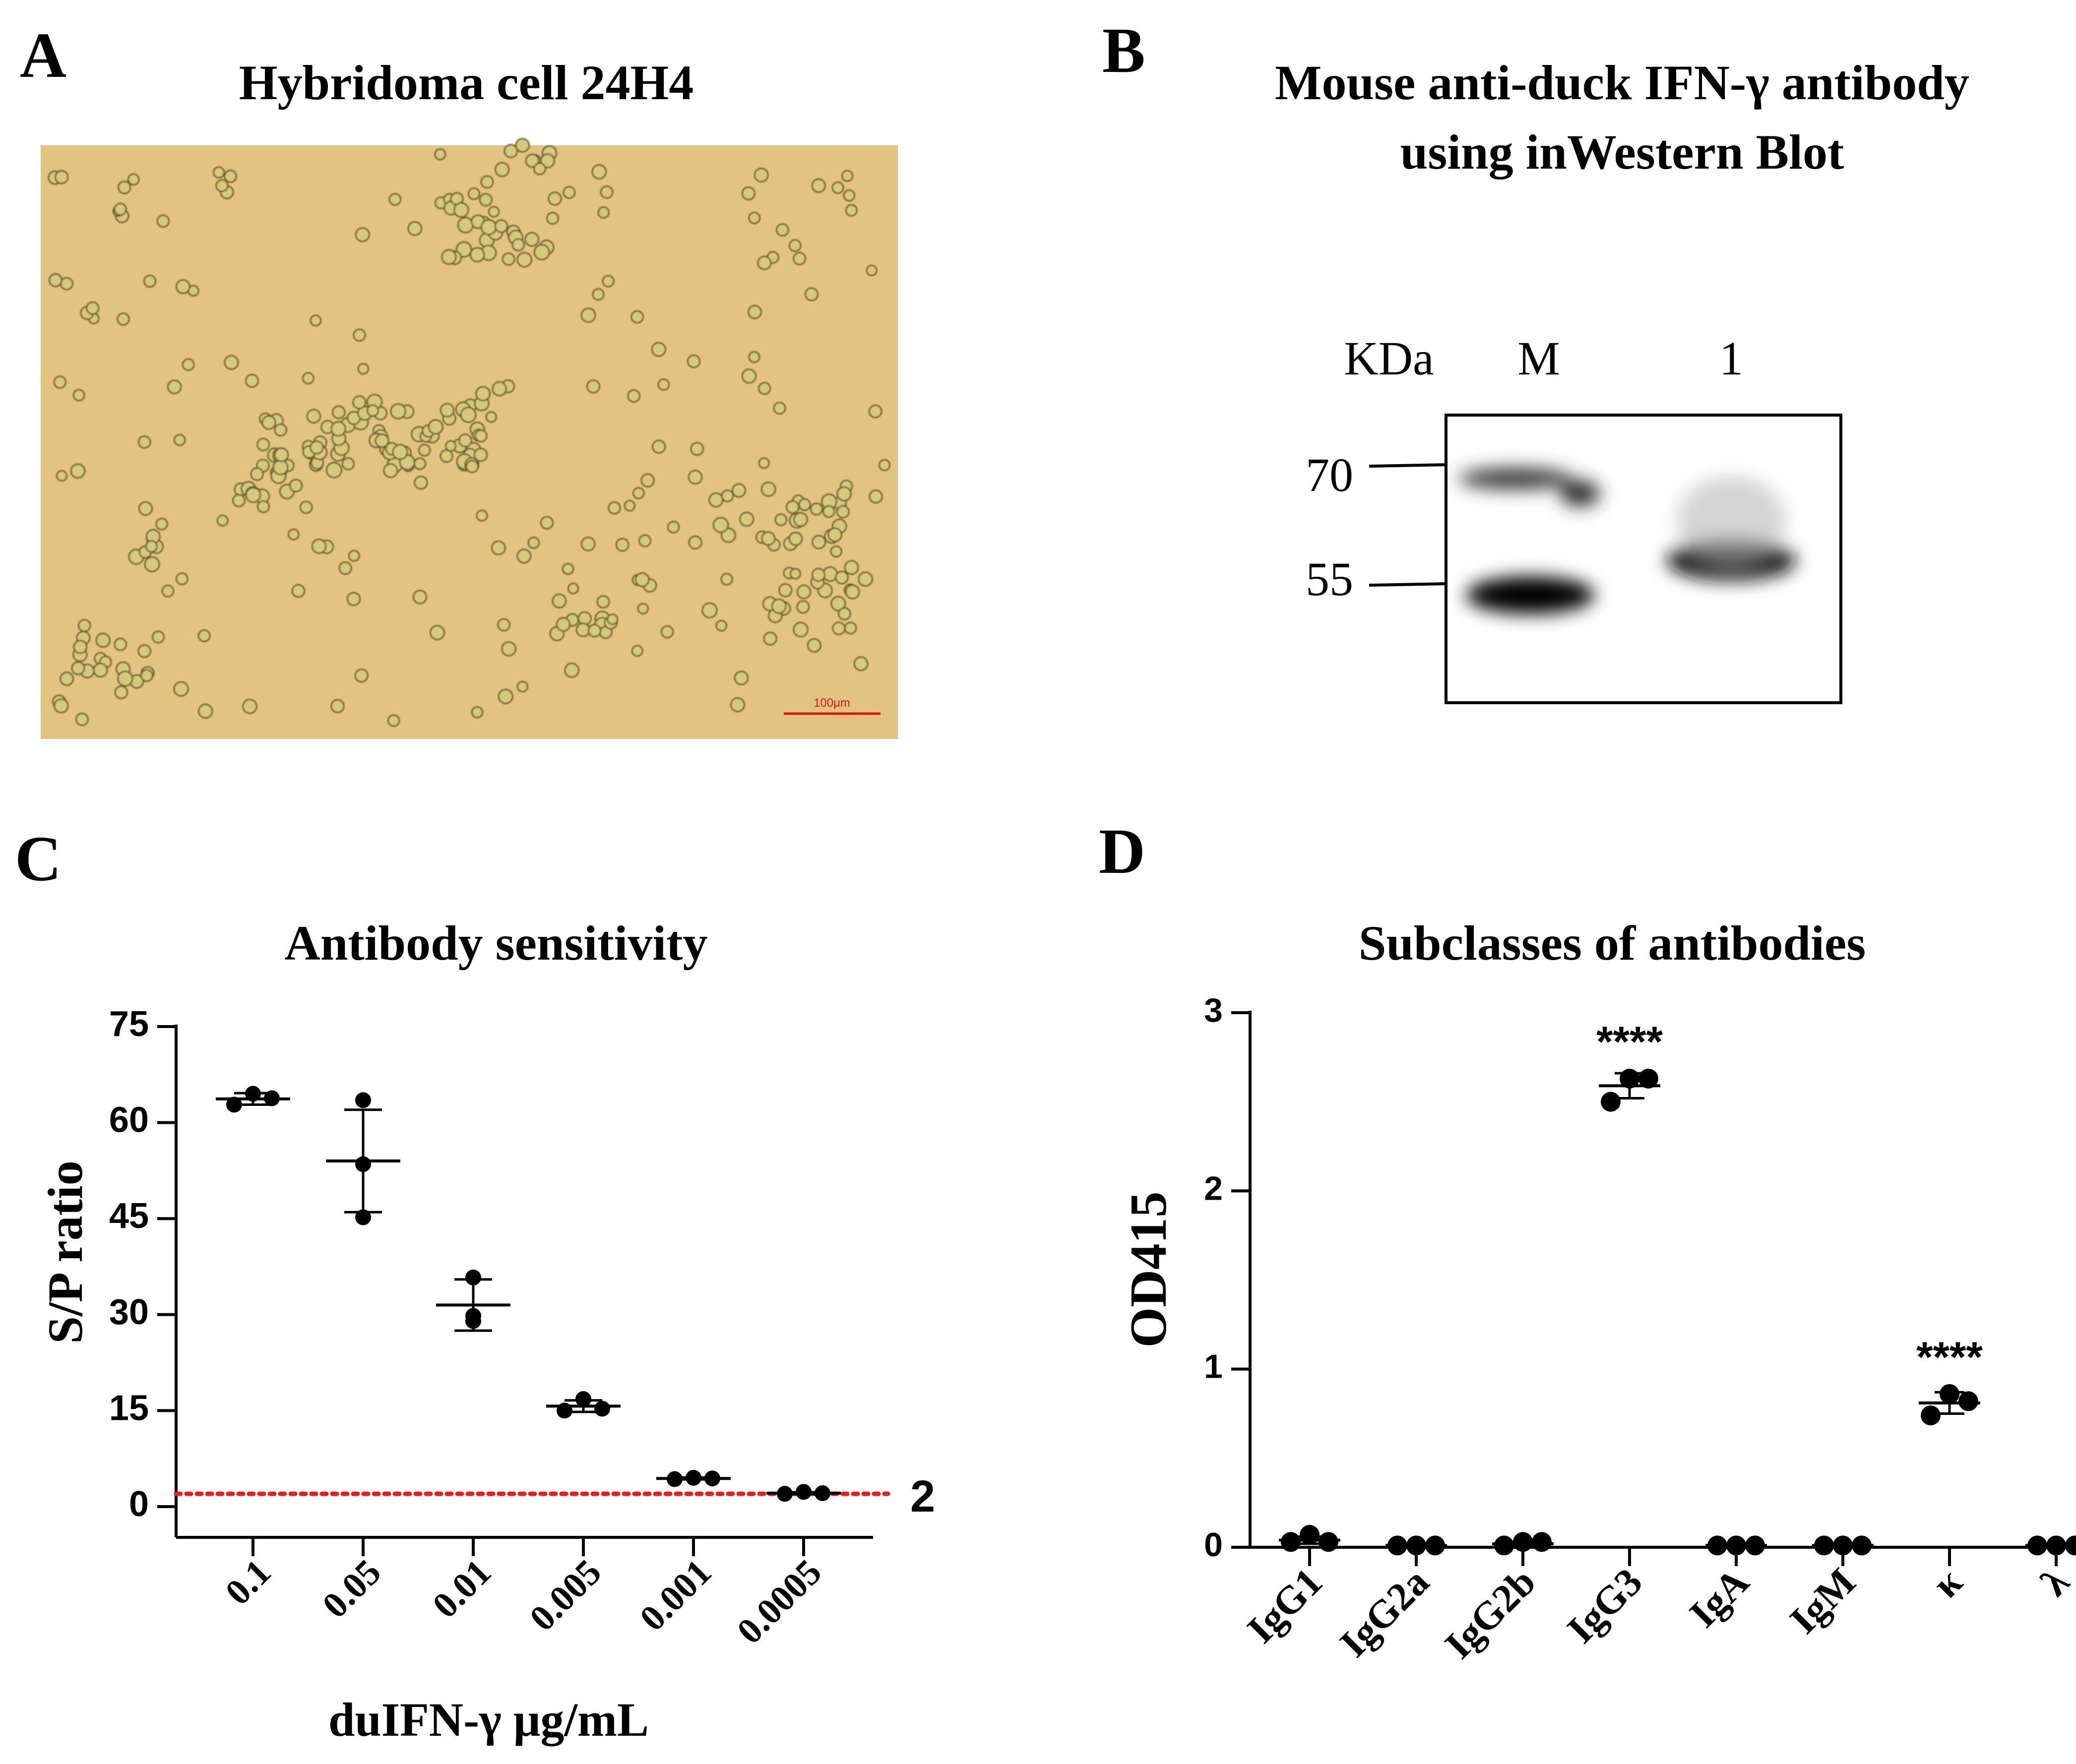  What do you see at coordinates (1491, 1613) in the screenshot?
I see `x-tick-label: IgG2b` at bounding box center [1491, 1613].